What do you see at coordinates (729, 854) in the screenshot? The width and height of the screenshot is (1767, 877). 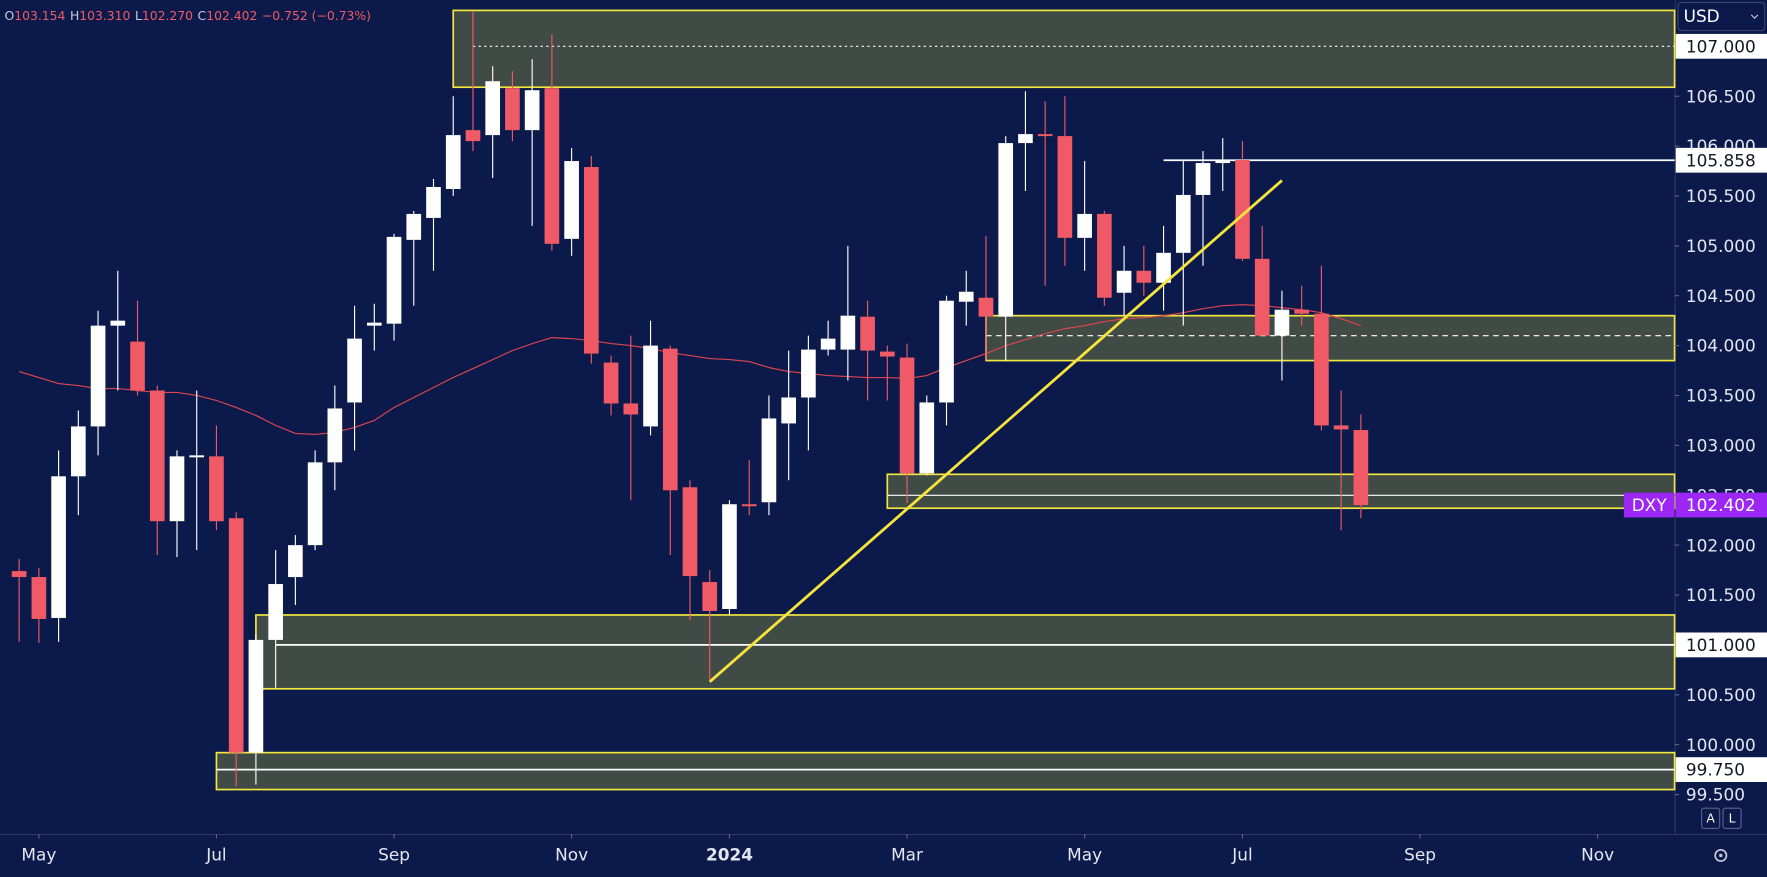 I see `x-tick-label: 2024` at bounding box center [729, 854].